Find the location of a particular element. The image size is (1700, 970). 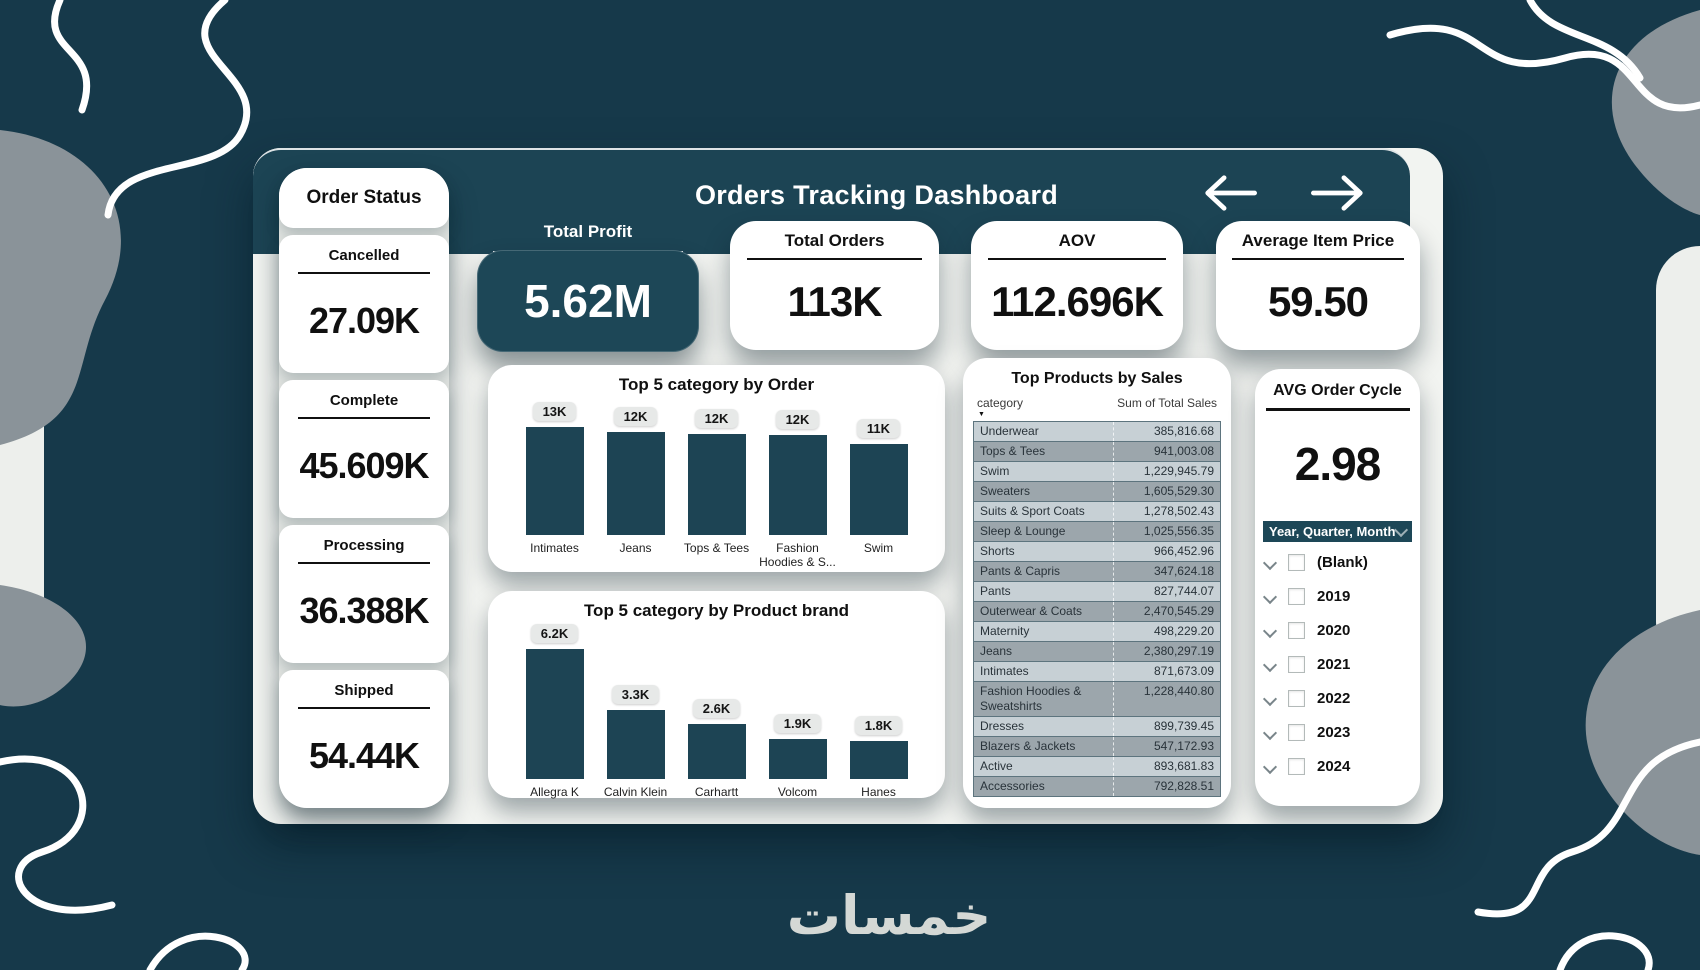

table-row: Underwear 385,816.68 is located at coordinates (1097, 432).